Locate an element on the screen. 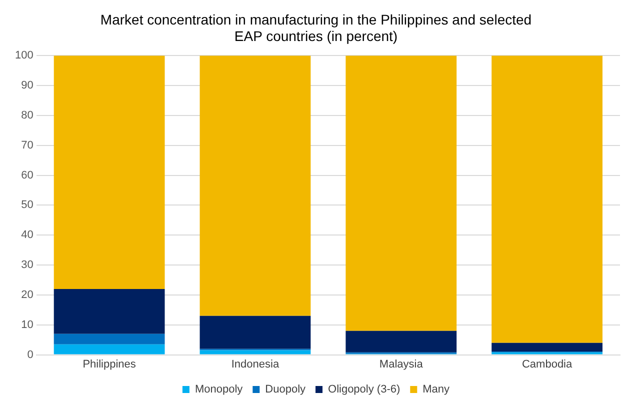 The image size is (638, 413). y-tick-label: 70 is located at coordinates (27, 145).